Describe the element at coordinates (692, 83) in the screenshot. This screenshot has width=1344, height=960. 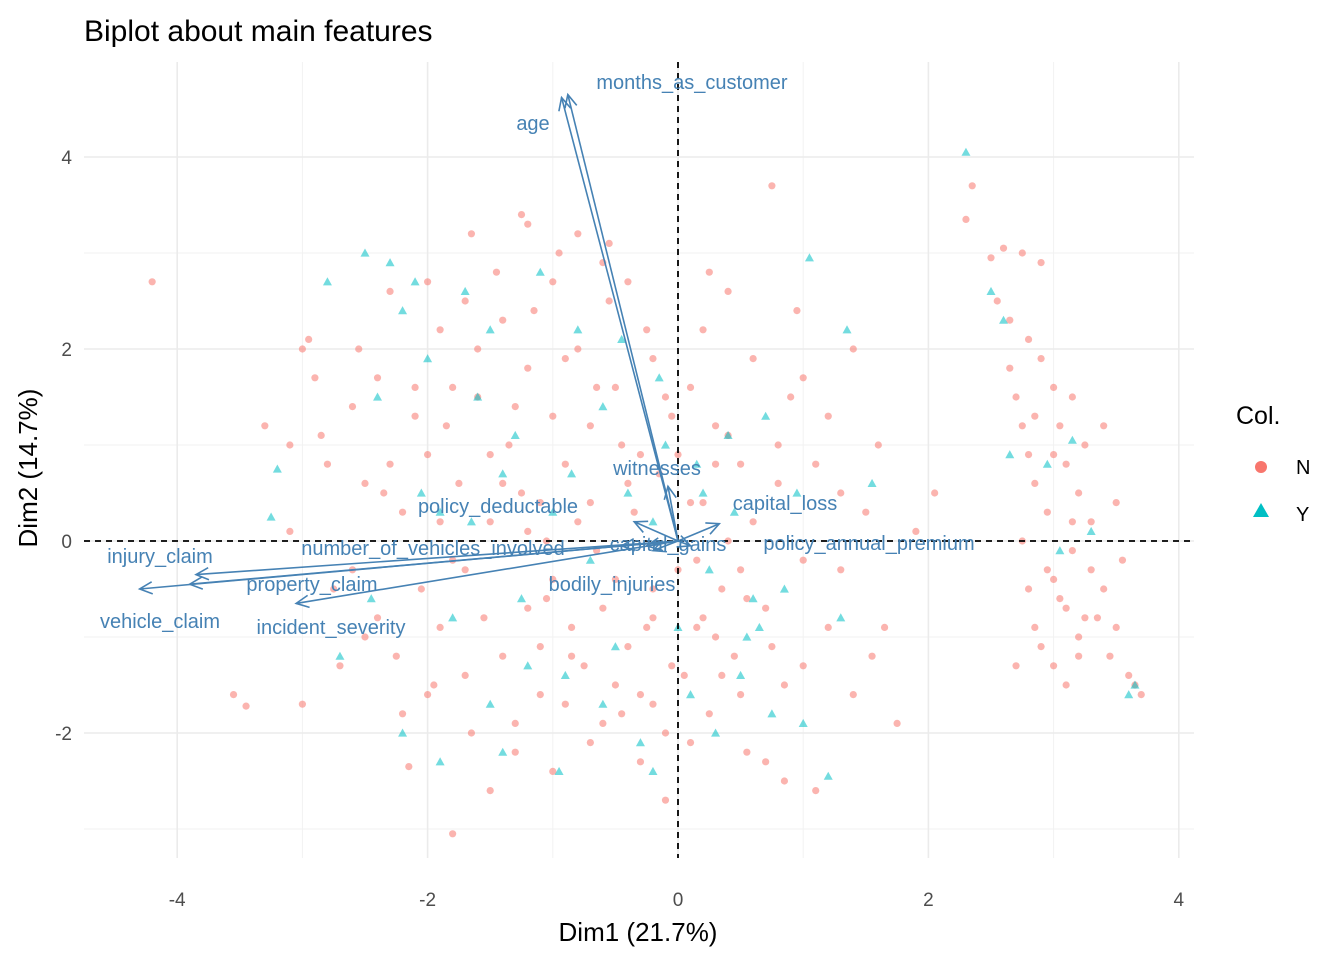
I see `label-months_as_customer: months_as_customer` at that location.